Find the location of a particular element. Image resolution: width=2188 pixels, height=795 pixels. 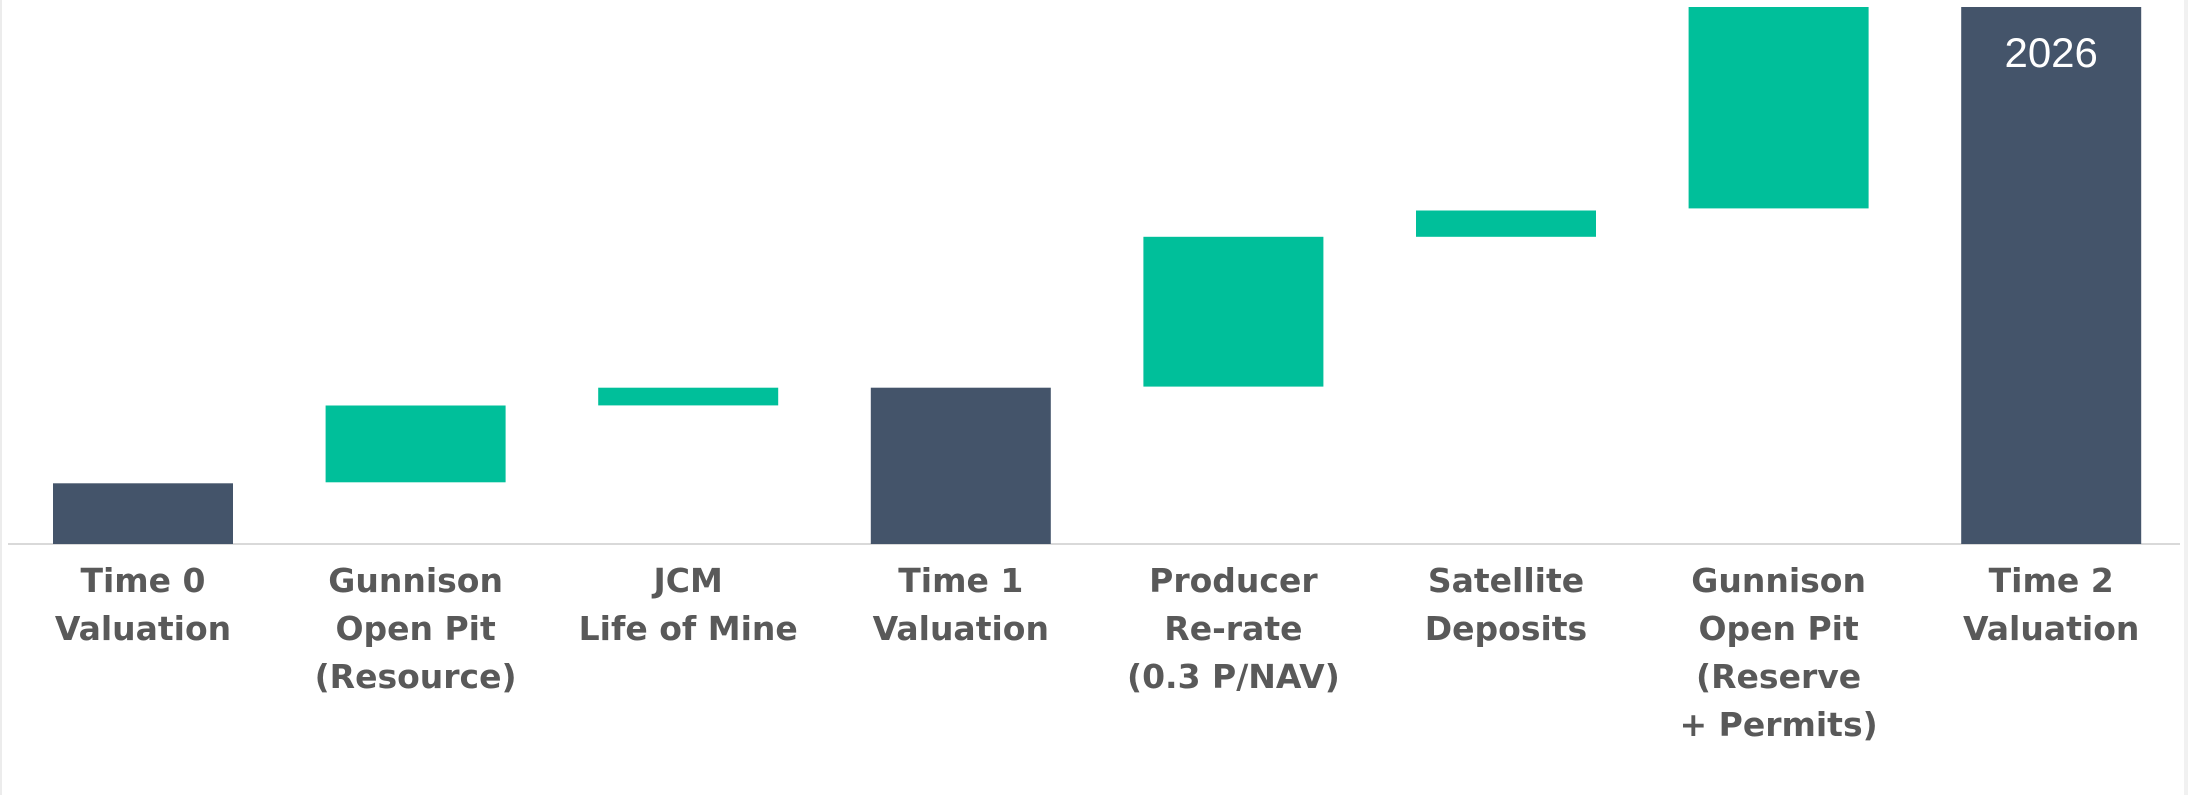

category-label-line: Life of Mine is located at coordinates (688, 628).